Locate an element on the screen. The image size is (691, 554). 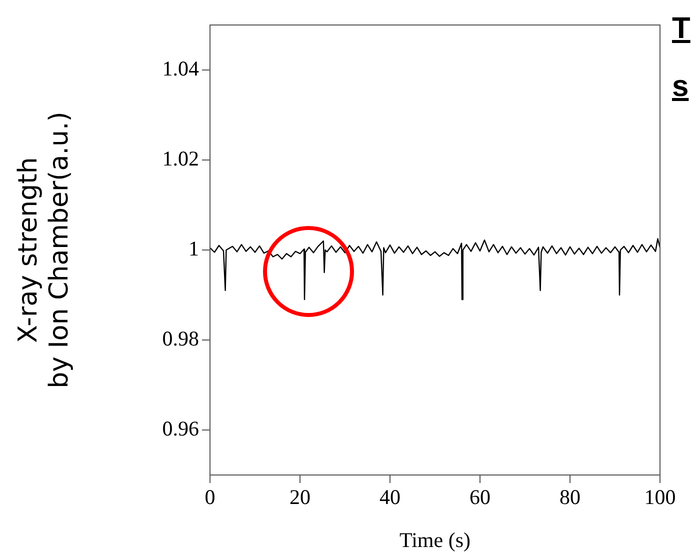
y-tick-label: 0.96 is located at coordinates (180, 428).